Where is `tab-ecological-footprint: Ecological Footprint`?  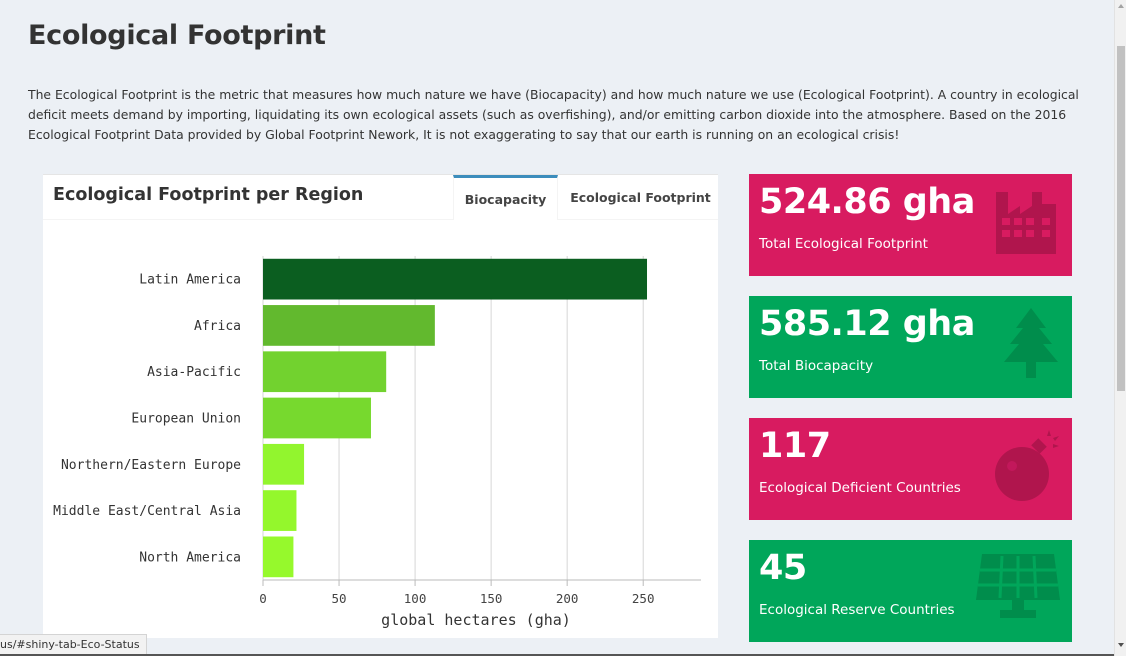
tab-ecological-footprint: Ecological Footprint is located at coordinates (640, 197).